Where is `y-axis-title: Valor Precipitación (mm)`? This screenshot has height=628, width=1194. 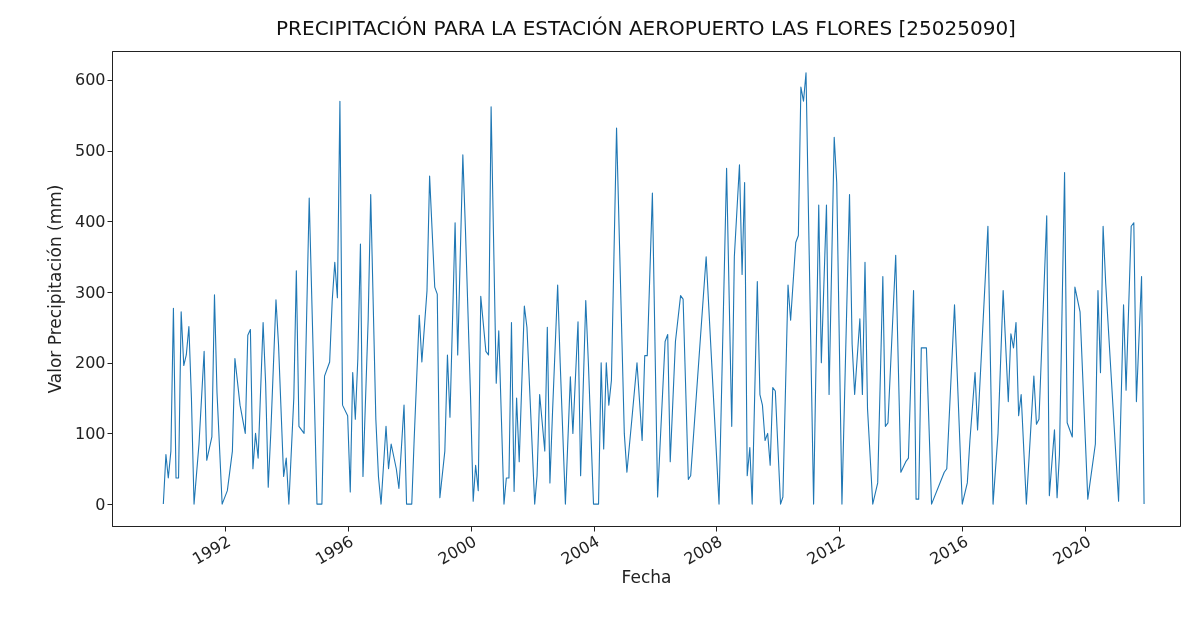
y-axis-title: Valor Precipitación (mm) is located at coordinates (54, 289).